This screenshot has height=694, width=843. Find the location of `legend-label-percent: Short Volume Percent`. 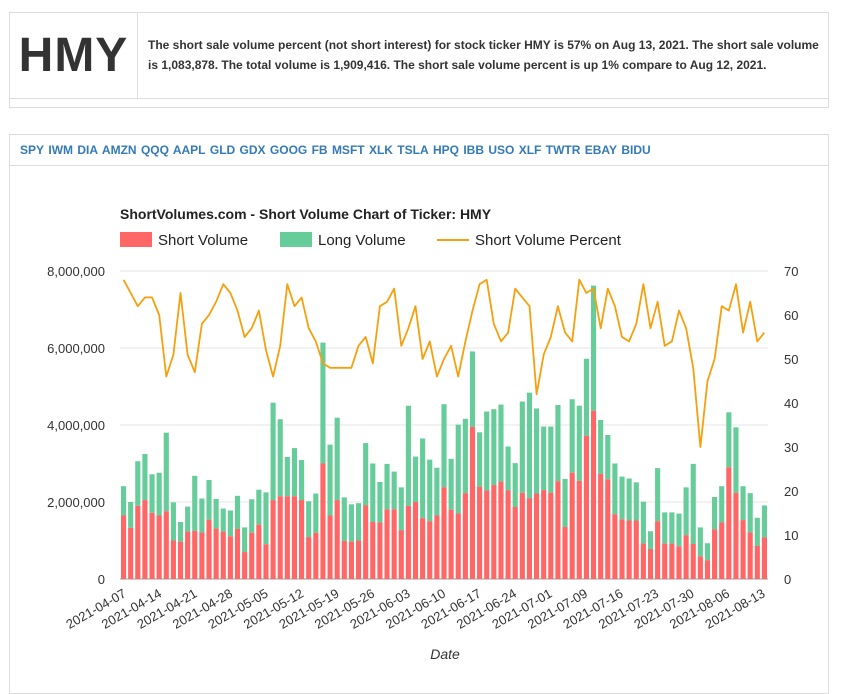

legend-label-percent: Short Volume Percent is located at coordinates (548, 240).